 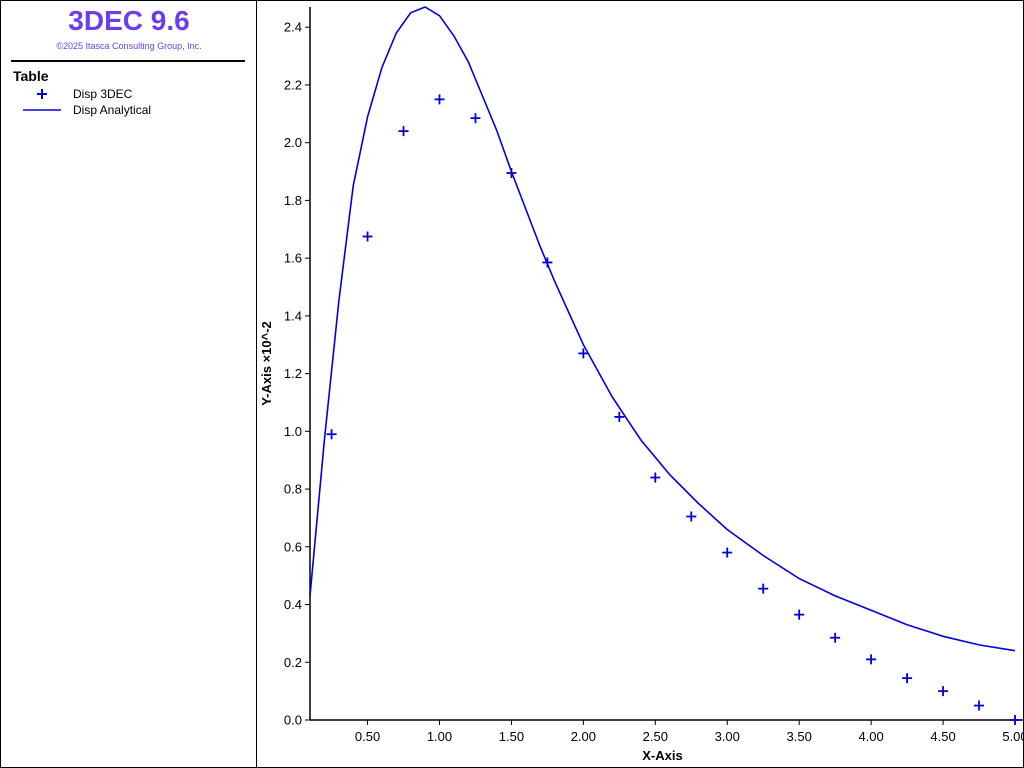 What do you see at coordinates (266, 363) in the screenshot?
I see `y-axis-title: Y-Axis ×10^-2` at bounding box center [266, 363].